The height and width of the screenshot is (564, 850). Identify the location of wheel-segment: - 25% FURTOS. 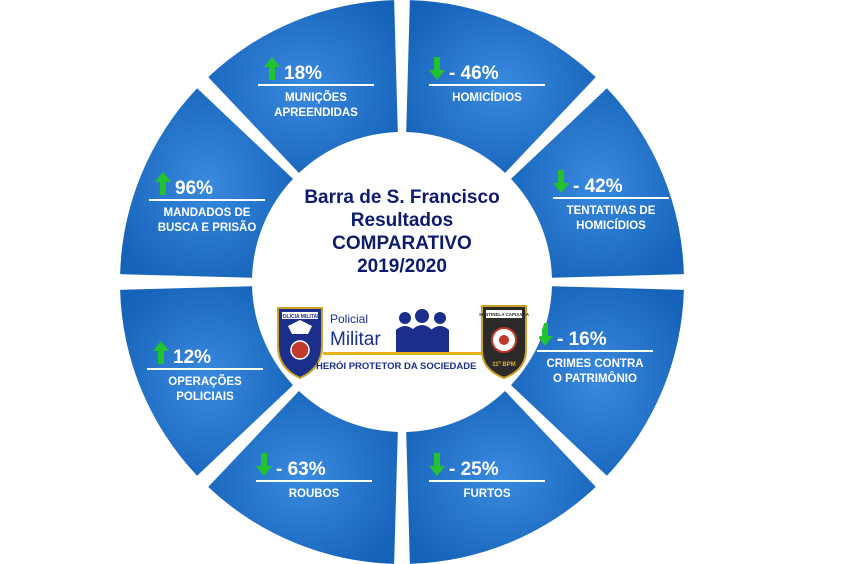
(501, 477).